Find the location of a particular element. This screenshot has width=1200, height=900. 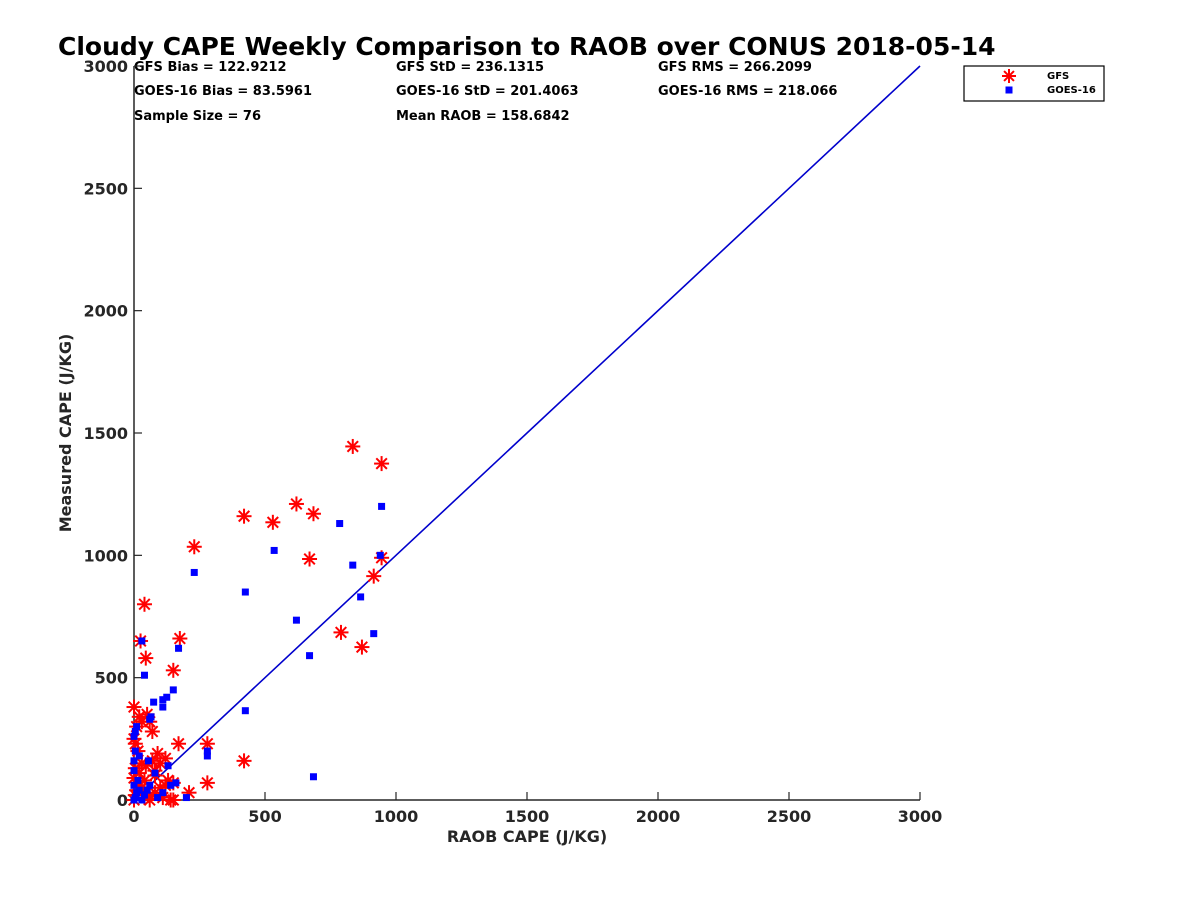

x-tick-label: 2500 is located at coordinates (789, 816).